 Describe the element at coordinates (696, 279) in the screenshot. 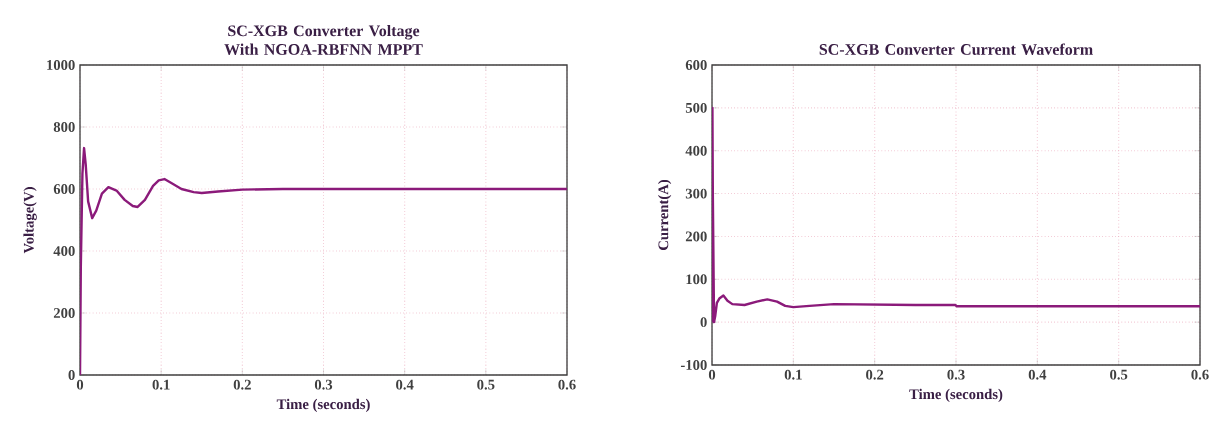

I see `y-tick-label: 100` at that location.